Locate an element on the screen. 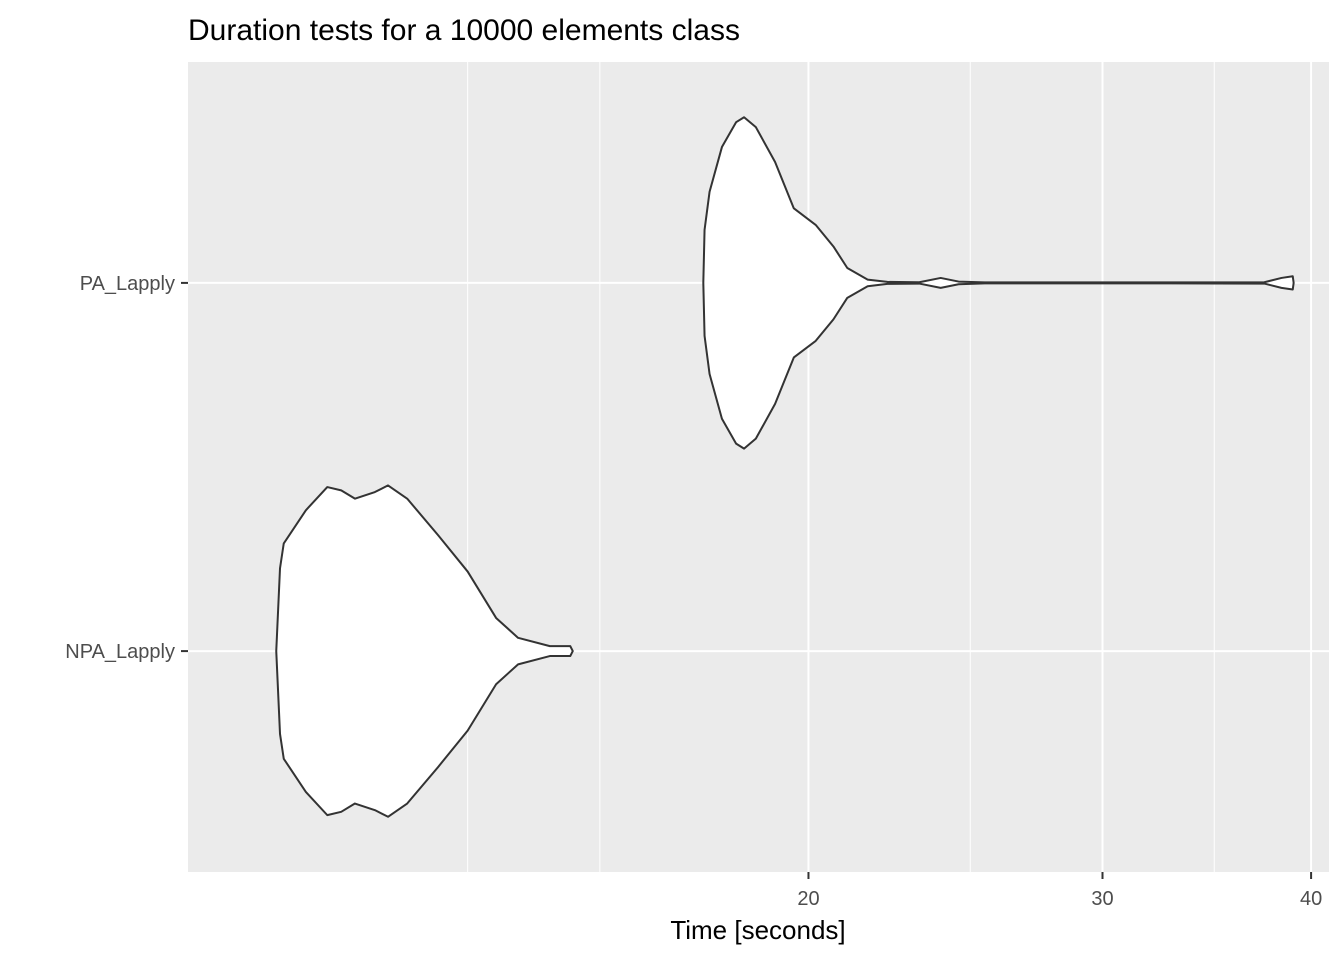 Image resolution: width=1344 pixels, height=960 pixels. y-tick-label-NPA_Lapply: NPA_Lapply is located at coordinates (120, 652).